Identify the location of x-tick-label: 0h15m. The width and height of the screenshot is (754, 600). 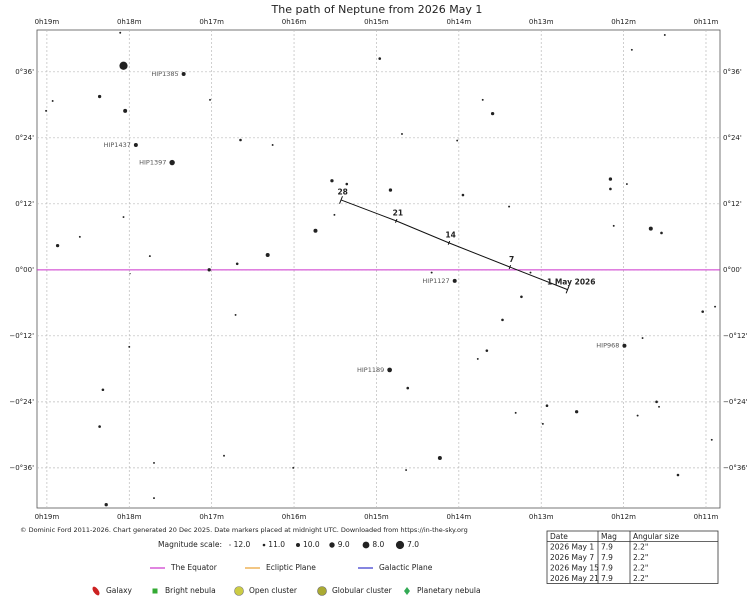
(376, 22).